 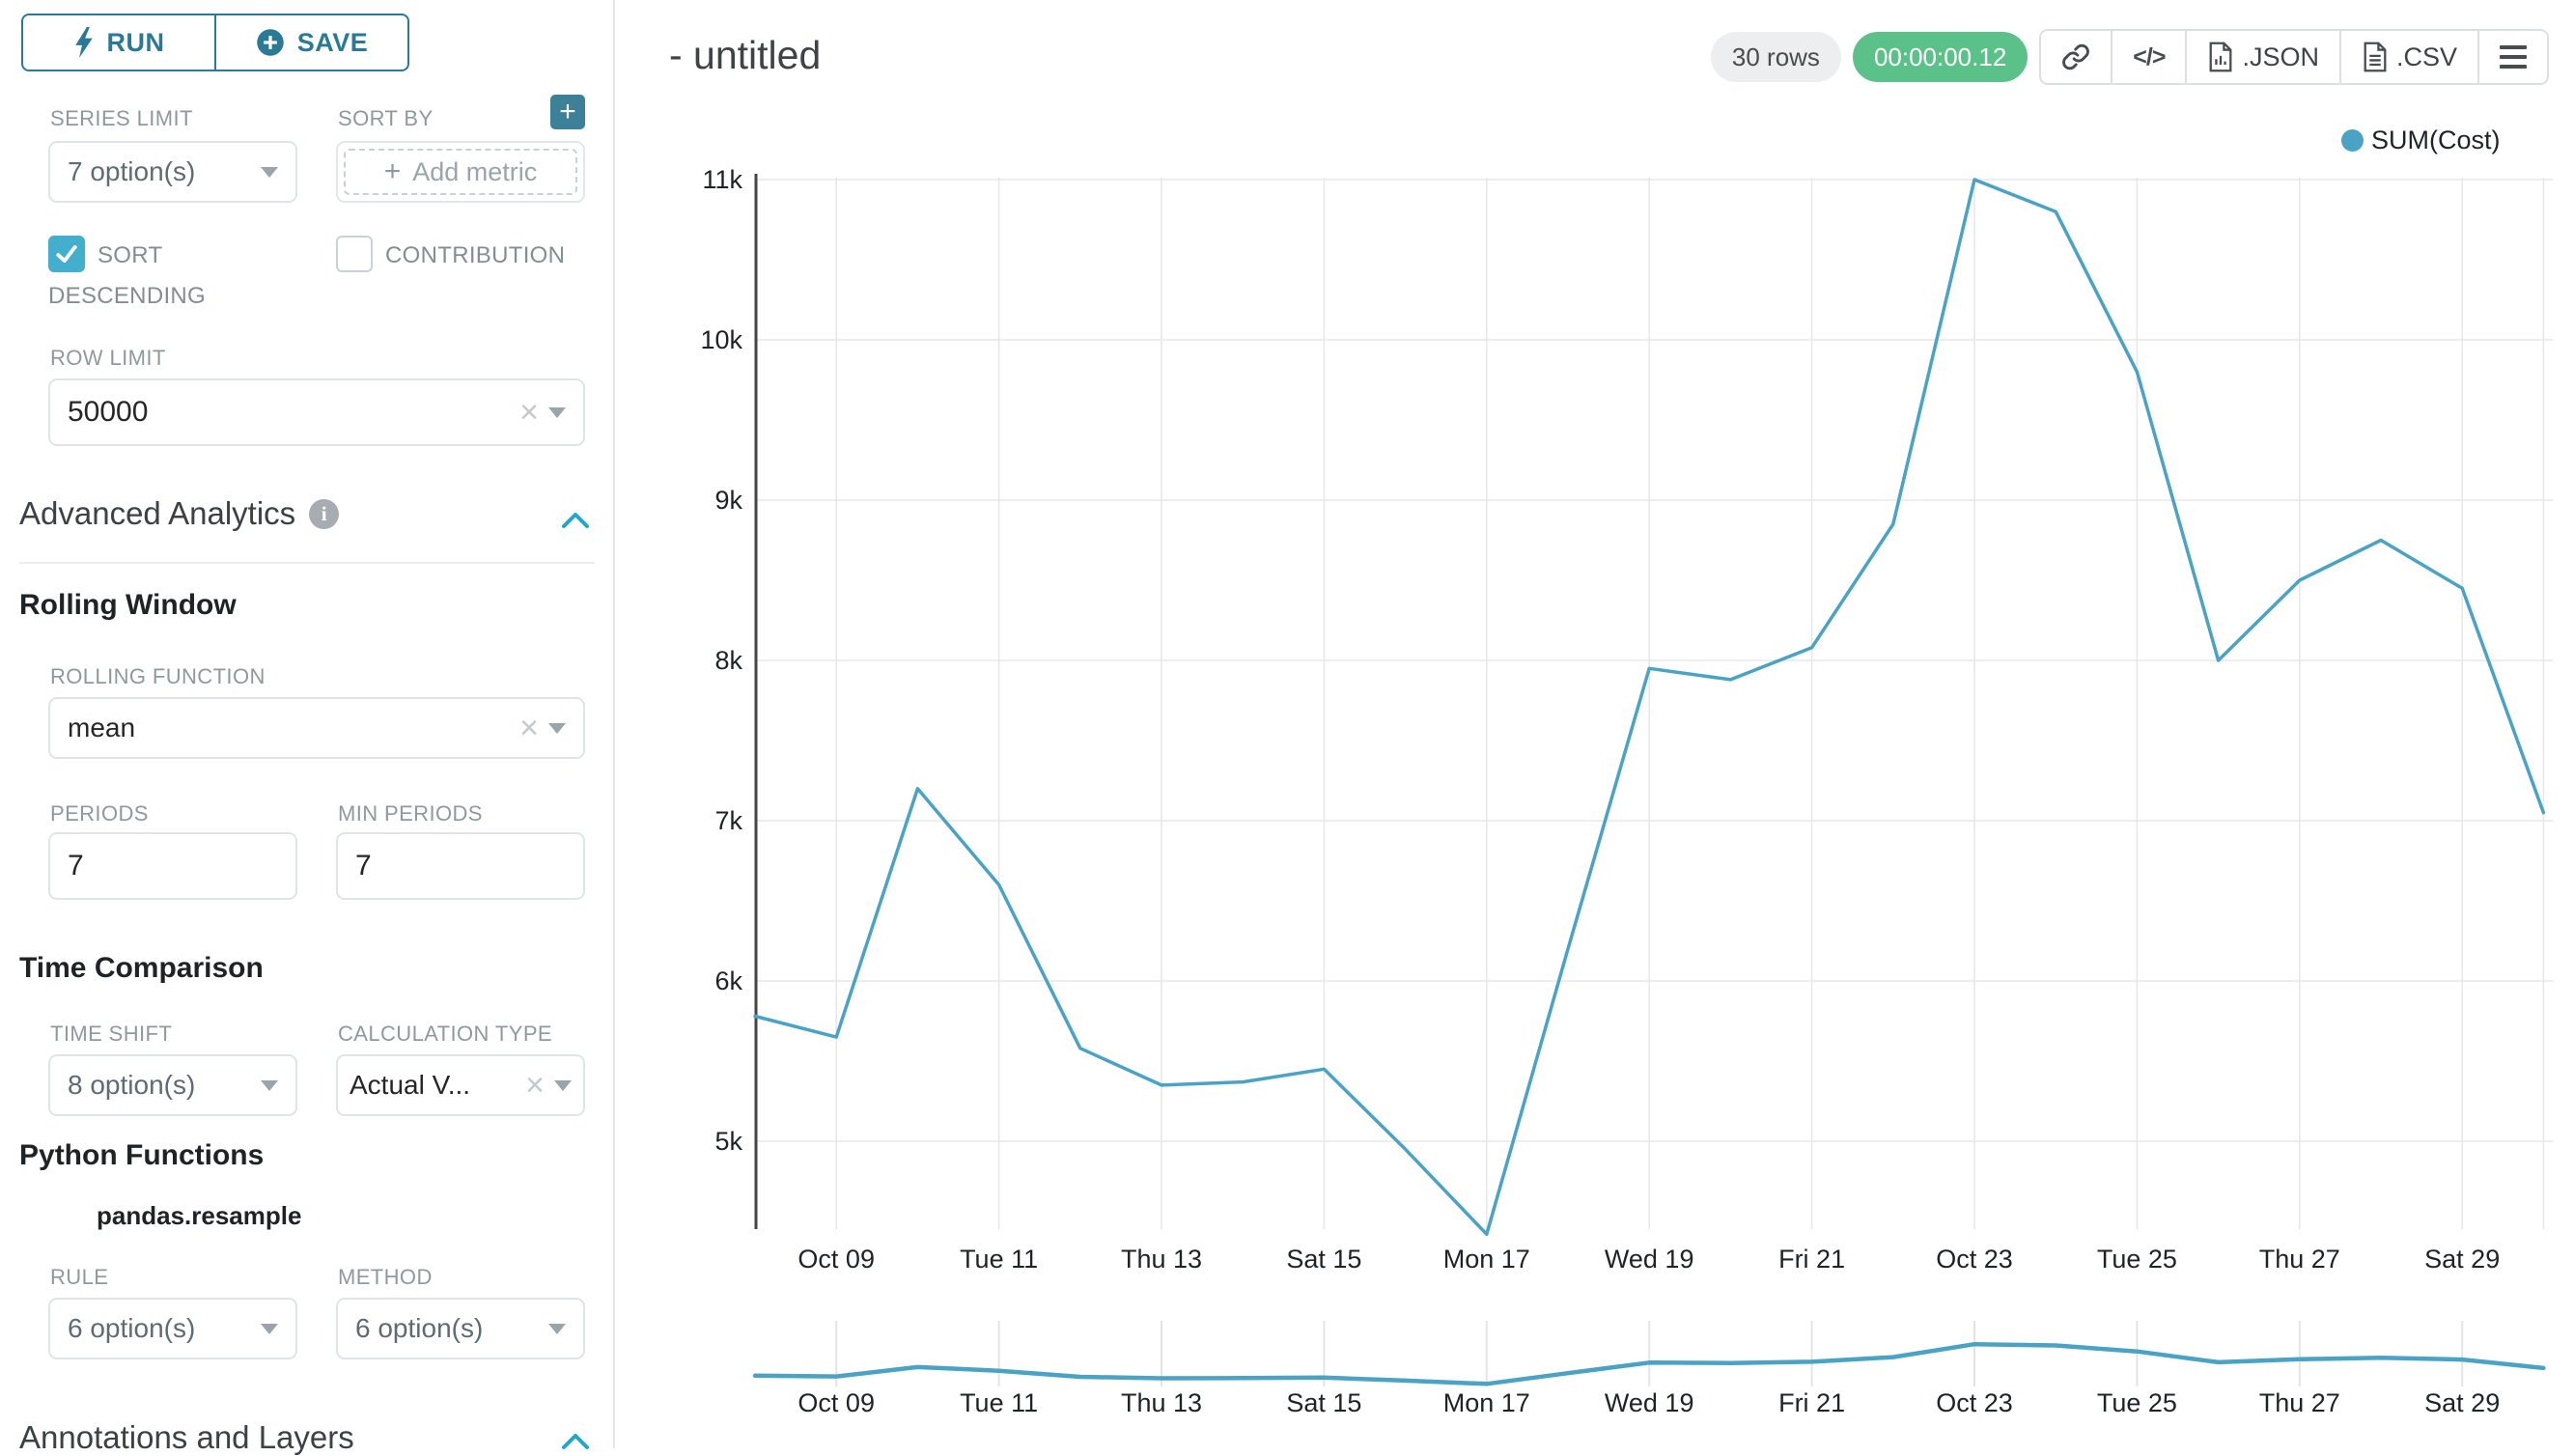 What do you see at coordinates (722, 180) in the screenshot?
I see `svg-text: 11k` at bounding box center [722, 180].